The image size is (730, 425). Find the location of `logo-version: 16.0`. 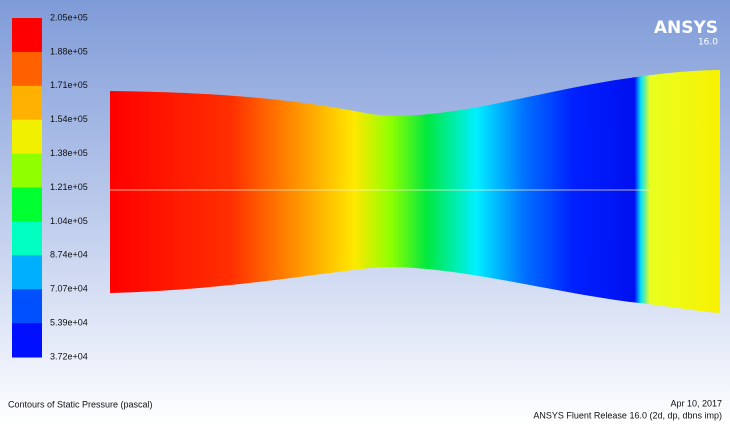

logo-version: 16.0 is located at coordinates (708, 43).